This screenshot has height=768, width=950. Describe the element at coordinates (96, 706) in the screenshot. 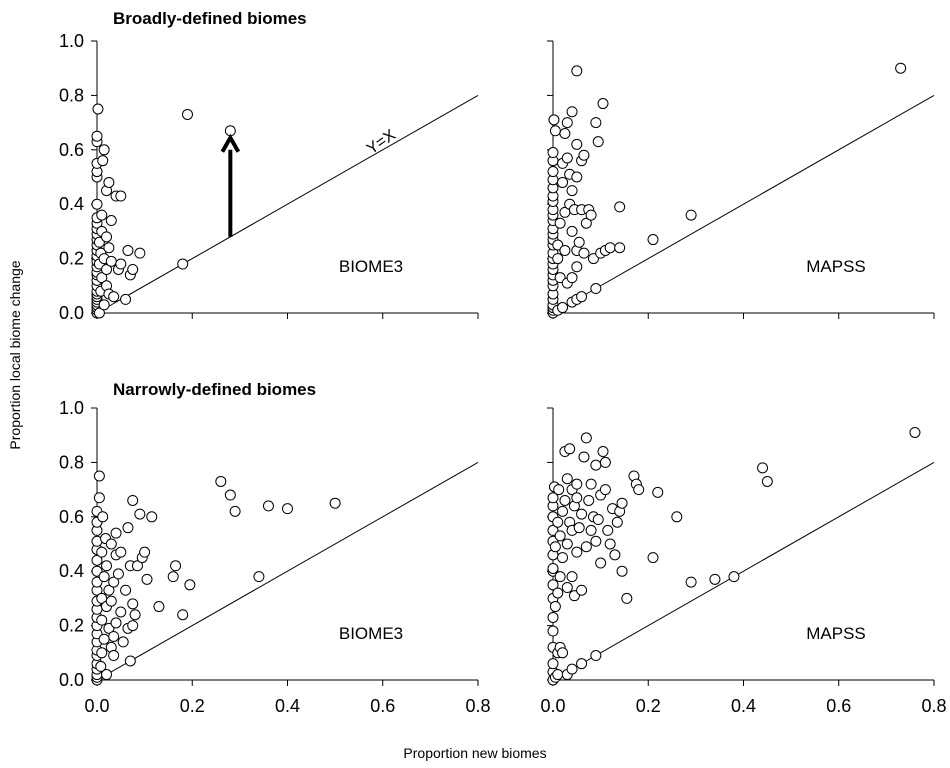

I see `x-tick-label: 0.0` at that location.